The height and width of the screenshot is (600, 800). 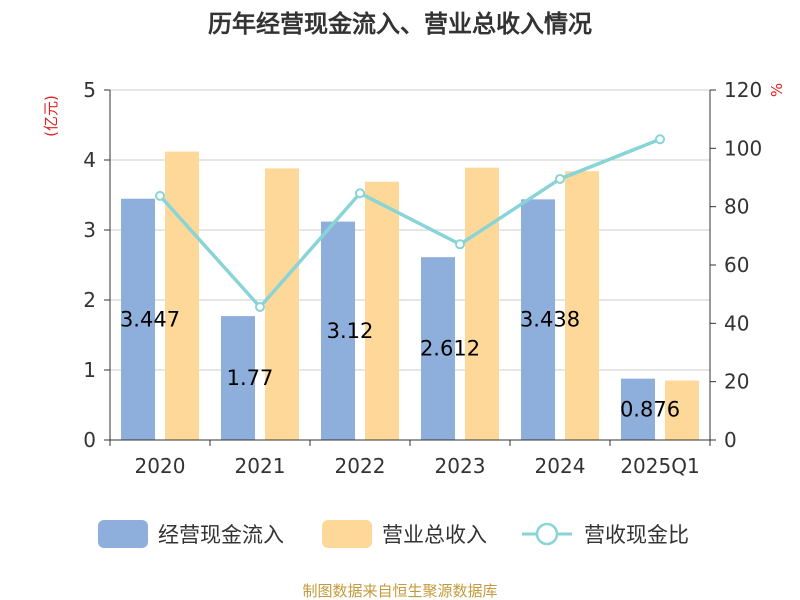 What do you see at coordinates (550, 320) in the screenshot?
I see `data-label: 3.438` at bounding box center [550, 320].